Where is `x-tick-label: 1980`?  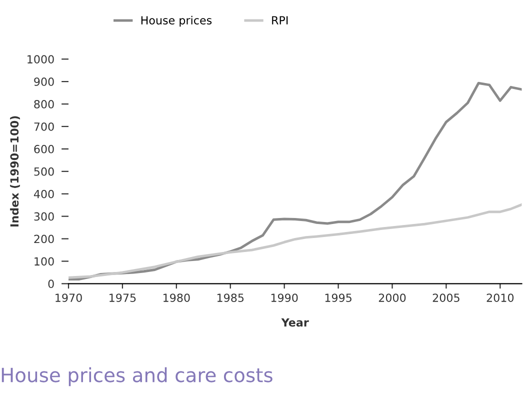 x-tick-label: 1980 is located at coordinates (177, 298).